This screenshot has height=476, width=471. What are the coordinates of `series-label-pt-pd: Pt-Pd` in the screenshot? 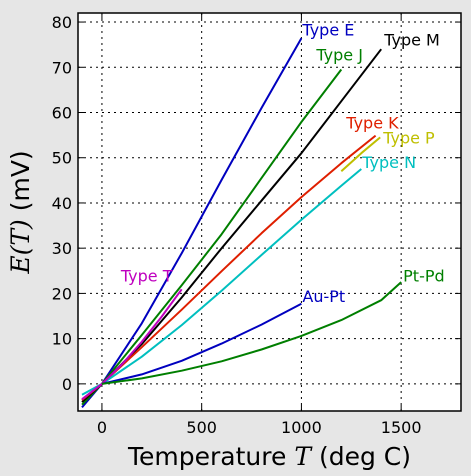 It's located at (424, 276).